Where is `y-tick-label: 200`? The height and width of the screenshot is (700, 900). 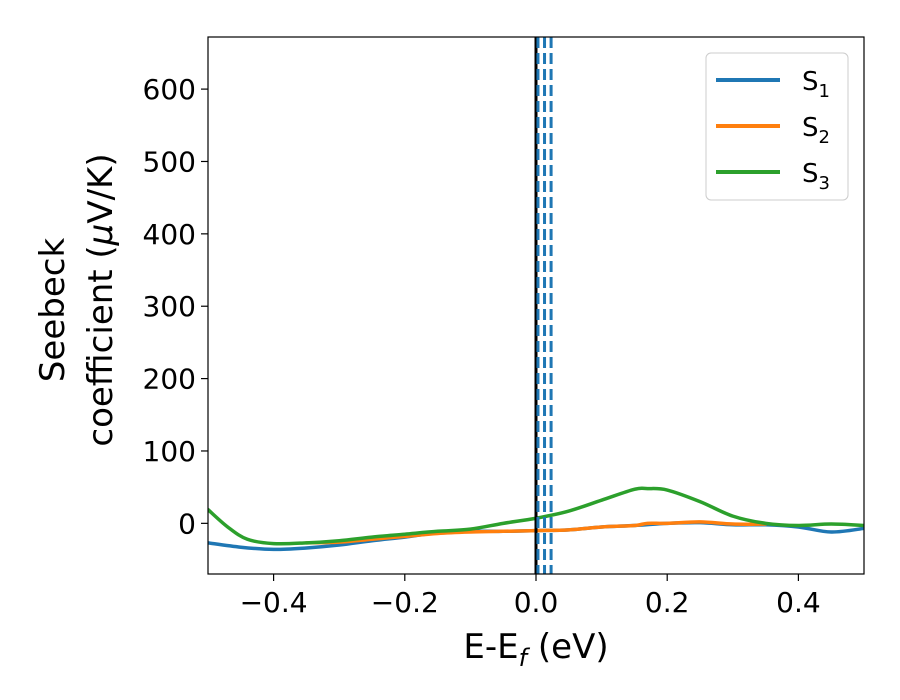 y-tick-label: 200 is located at coordinates (169, 379).